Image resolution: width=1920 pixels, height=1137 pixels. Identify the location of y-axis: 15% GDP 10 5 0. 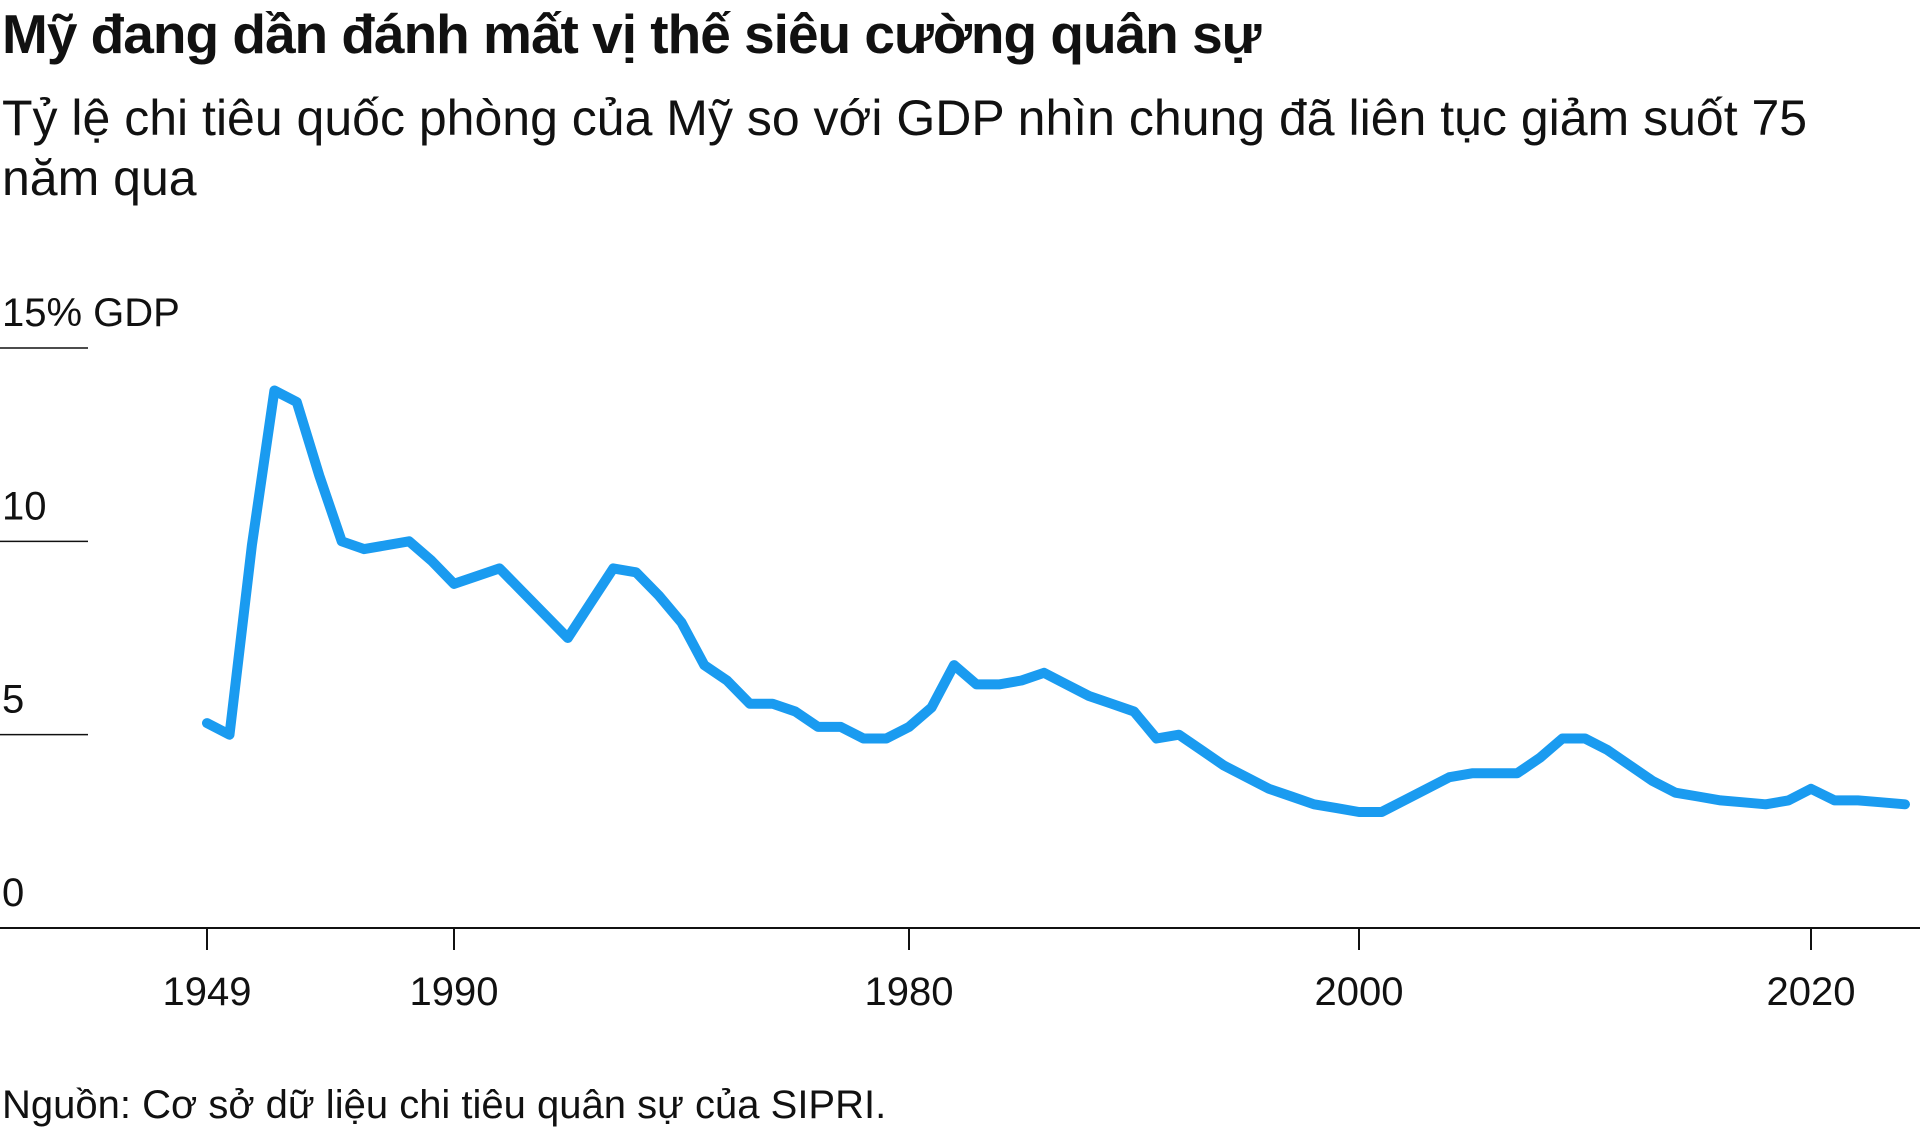
(90, 603).